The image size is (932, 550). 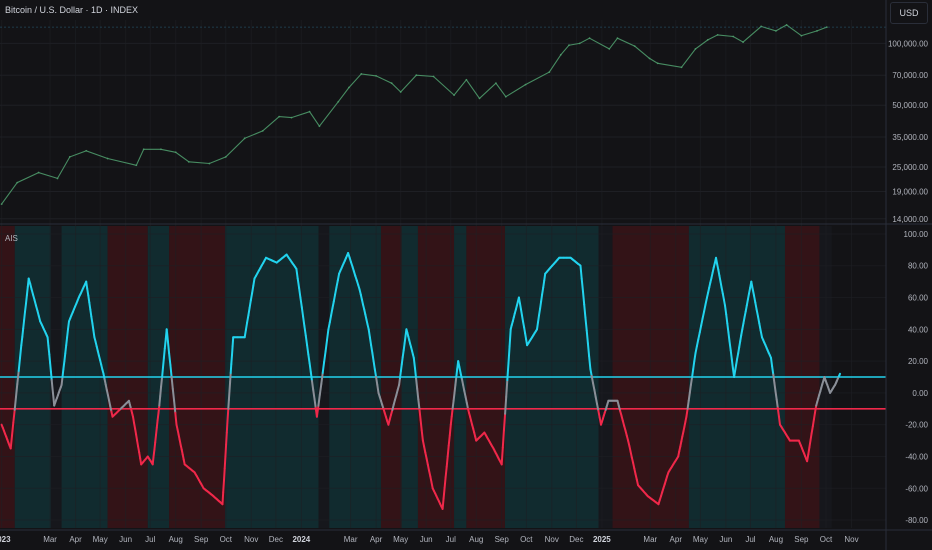 I want to click on ais-tick-label: 20.00, so click(x=918, y=361).